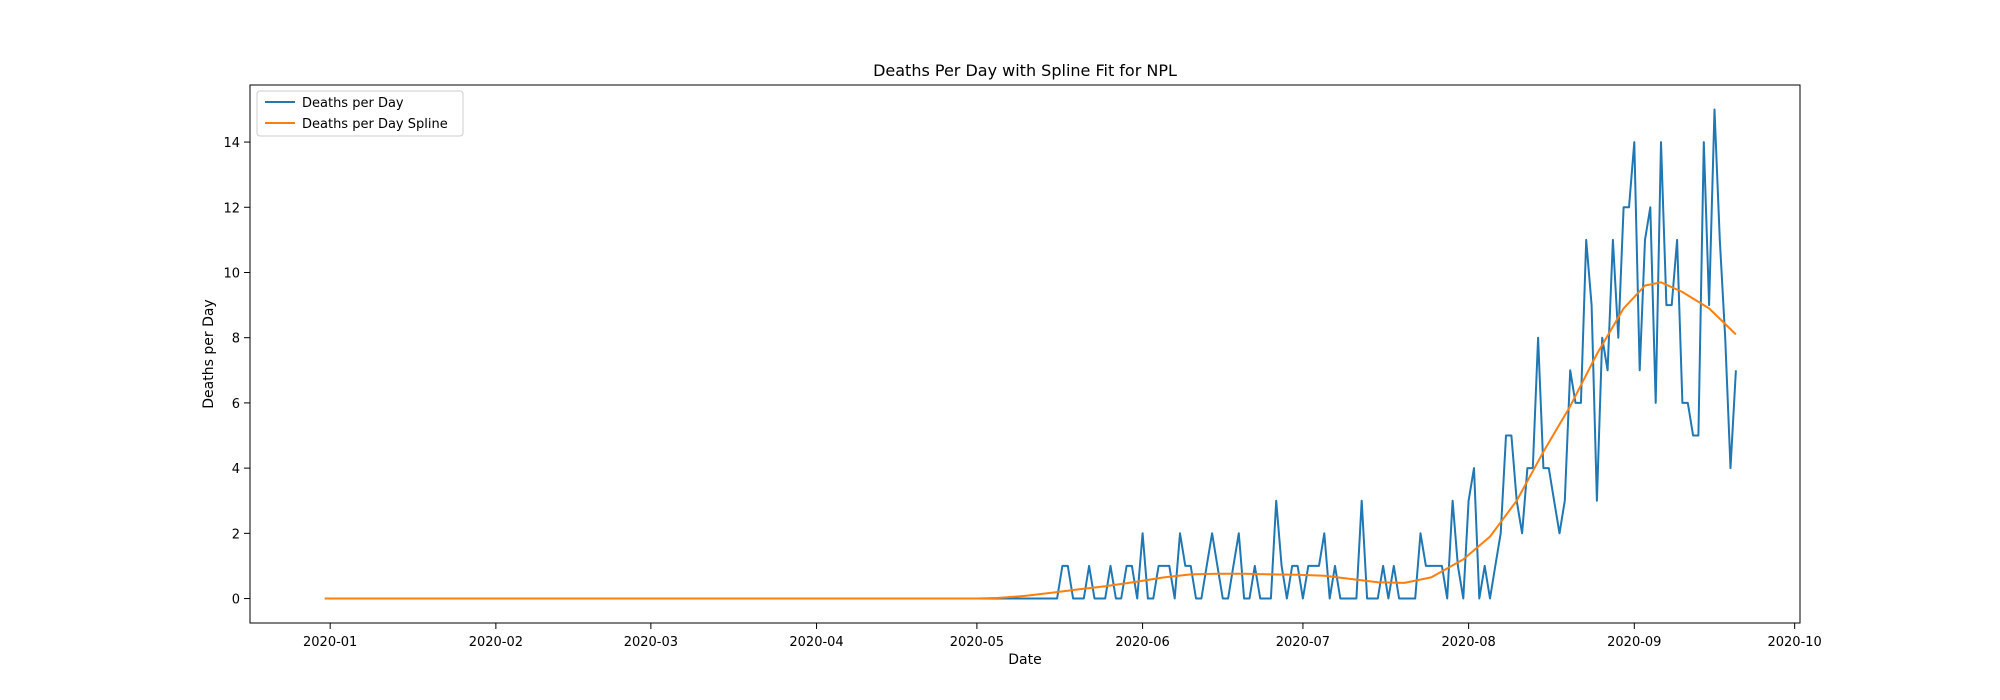 The width and height of the screenshot is (2000, 700). What do you see at coordinates (236, 600) in the screenshot?
I see `y-tick-label: 0` at bounding box center [236, 600].